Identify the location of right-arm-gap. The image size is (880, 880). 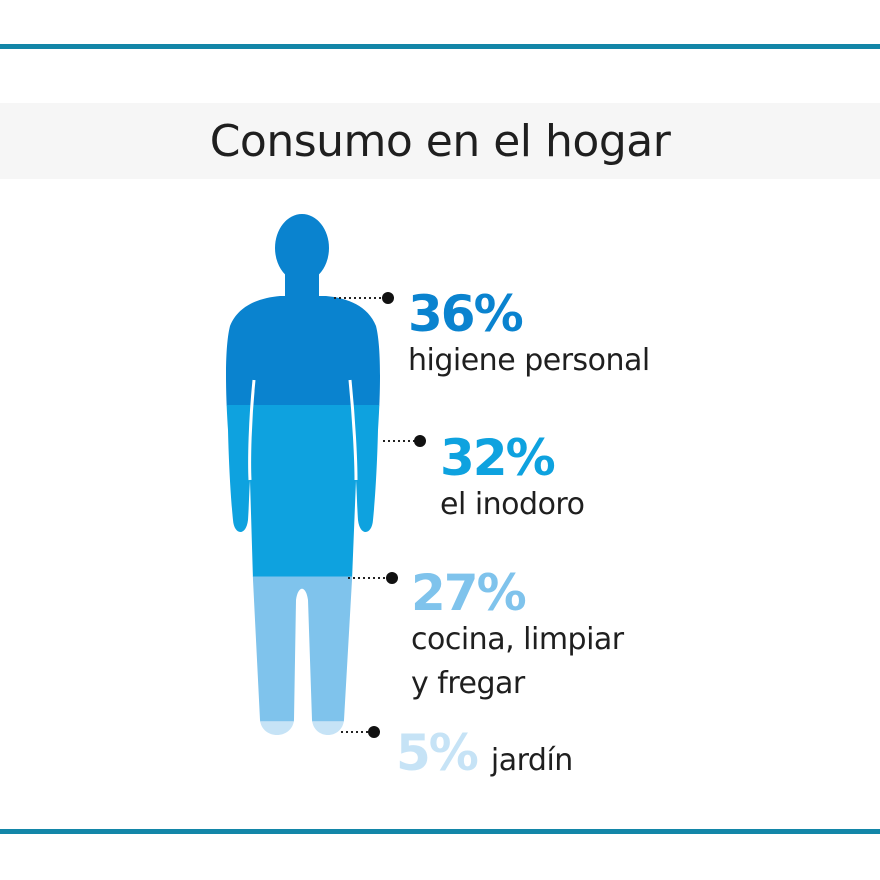
(353, 430).